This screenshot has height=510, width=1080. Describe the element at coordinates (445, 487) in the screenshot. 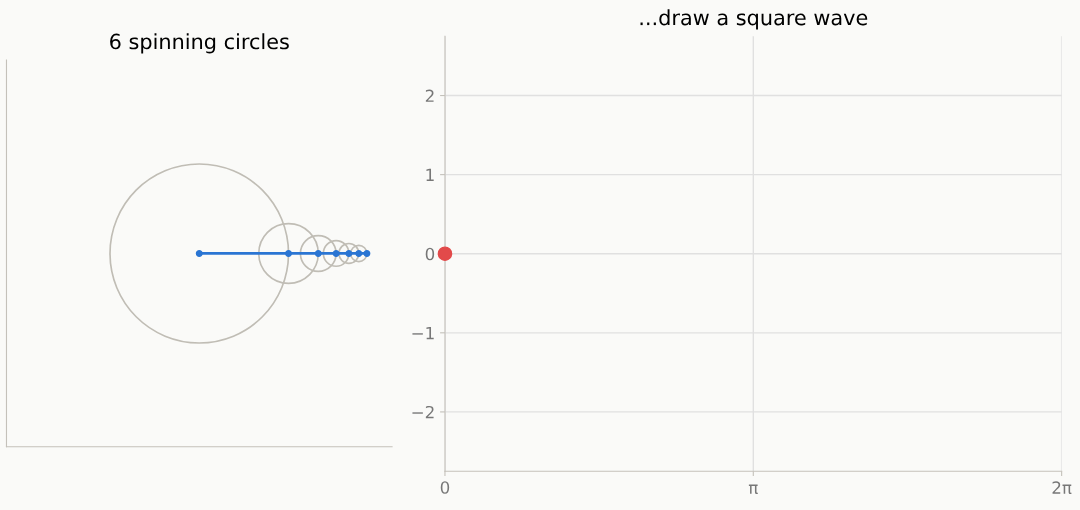

I see `x-tick-label: 0` at that location.